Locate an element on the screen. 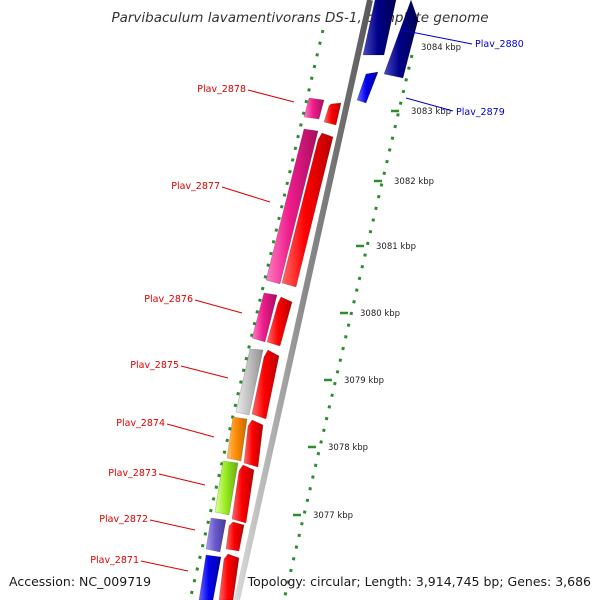 The height and width of the screenshot is (600, 600). accession-text: Accession: NC_009719 is located at coordinates (80, 581).